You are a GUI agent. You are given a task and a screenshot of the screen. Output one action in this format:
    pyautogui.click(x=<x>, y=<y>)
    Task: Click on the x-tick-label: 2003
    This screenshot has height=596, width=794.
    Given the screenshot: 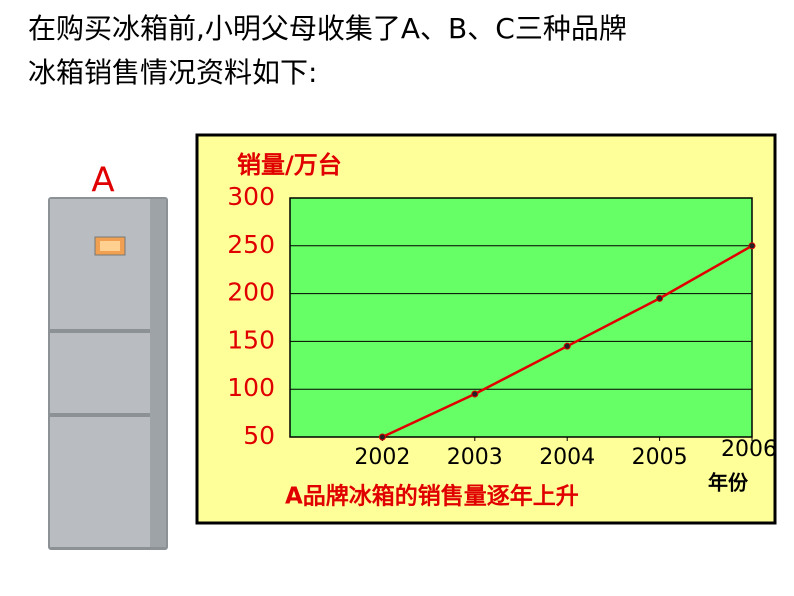 What is the action you would take?
    pyautogui.click(x=475, y=457)
    